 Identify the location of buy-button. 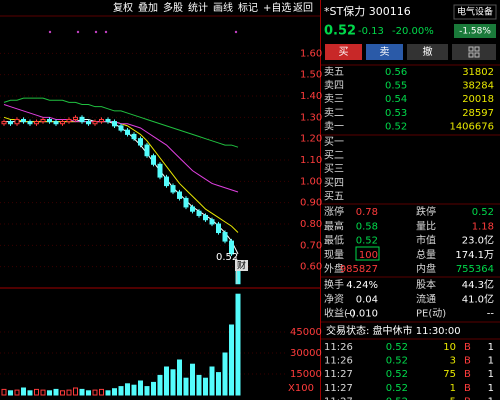
(343, 52).